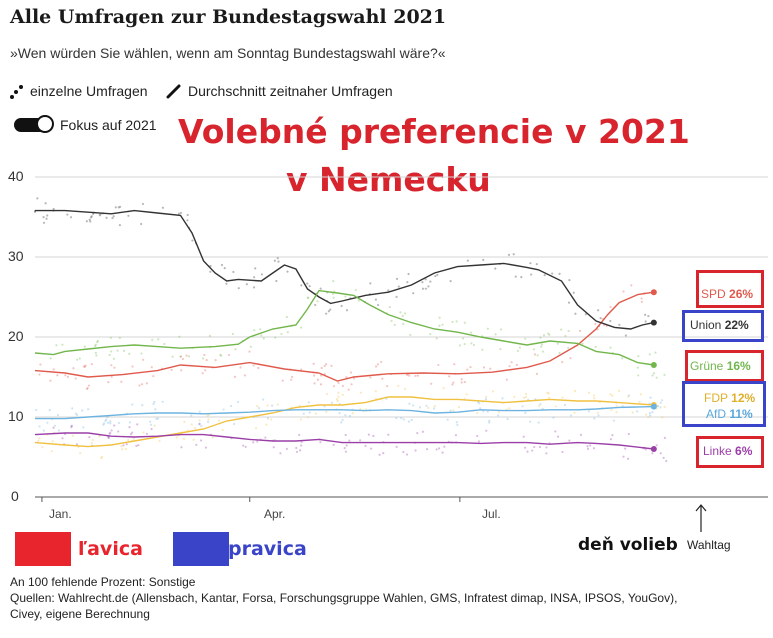 This screenshot has height=638, width=773. I want to click on y-tick-label: 0, so click(15, 496).